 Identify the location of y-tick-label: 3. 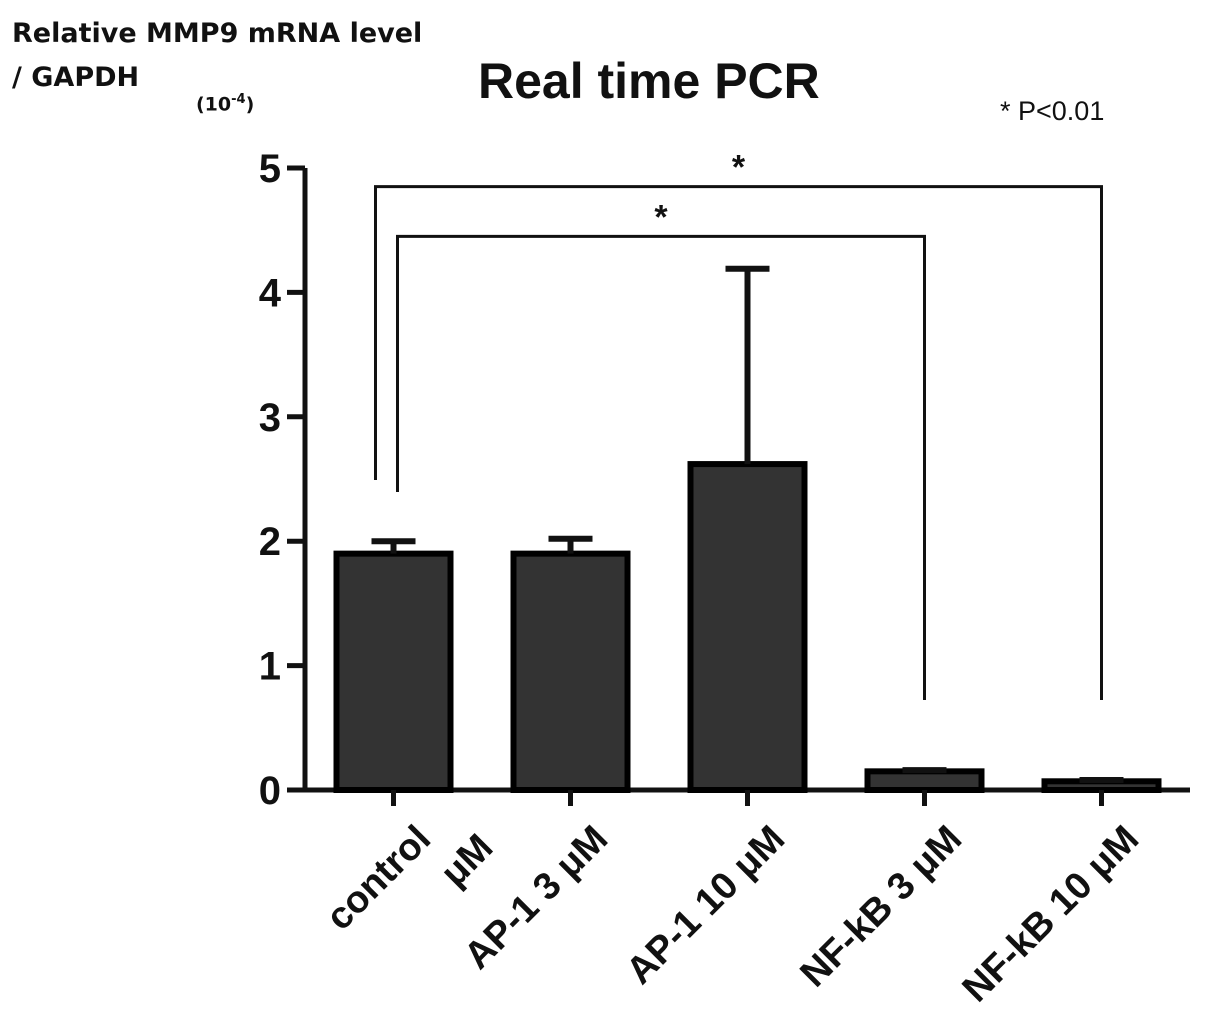
(270, 418).